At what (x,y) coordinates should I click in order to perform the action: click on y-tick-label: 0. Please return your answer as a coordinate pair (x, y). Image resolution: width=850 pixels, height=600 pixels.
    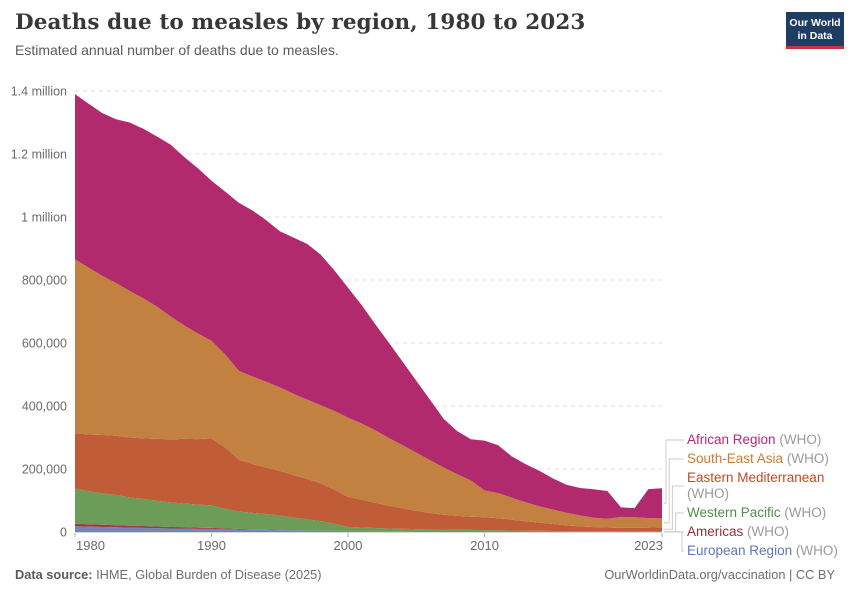
    Looking at the image, I should click on (63, 533).